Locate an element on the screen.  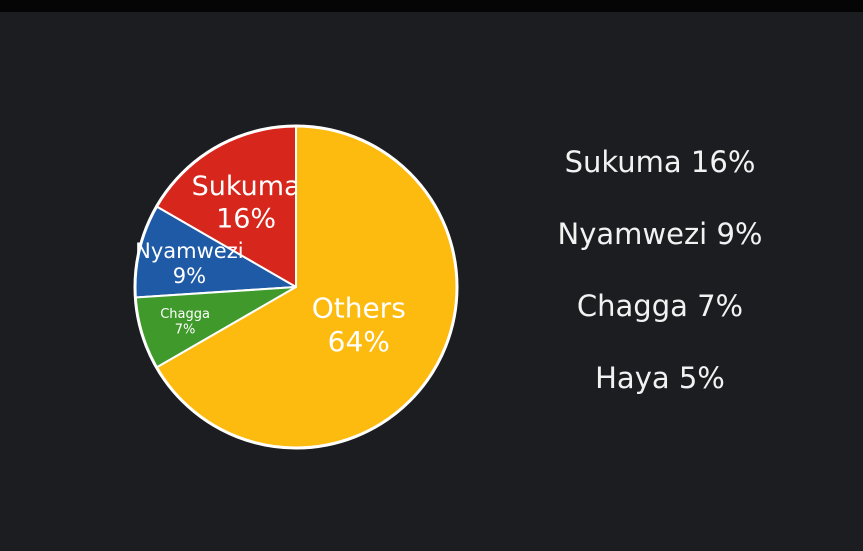
slice-value-sukuma: 16% is located at coordinates (246, 219).